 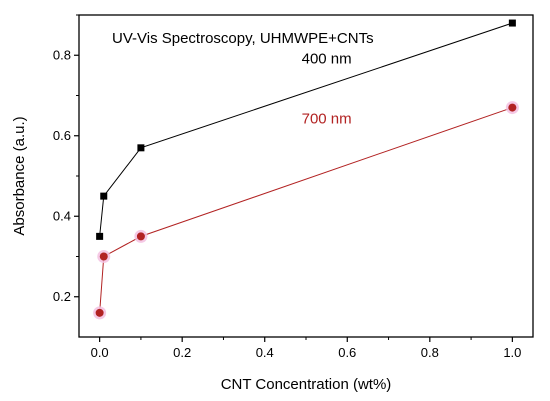 I want to click on y-axis-title: Absorbance (a.u.), so click(x=19, y=175).